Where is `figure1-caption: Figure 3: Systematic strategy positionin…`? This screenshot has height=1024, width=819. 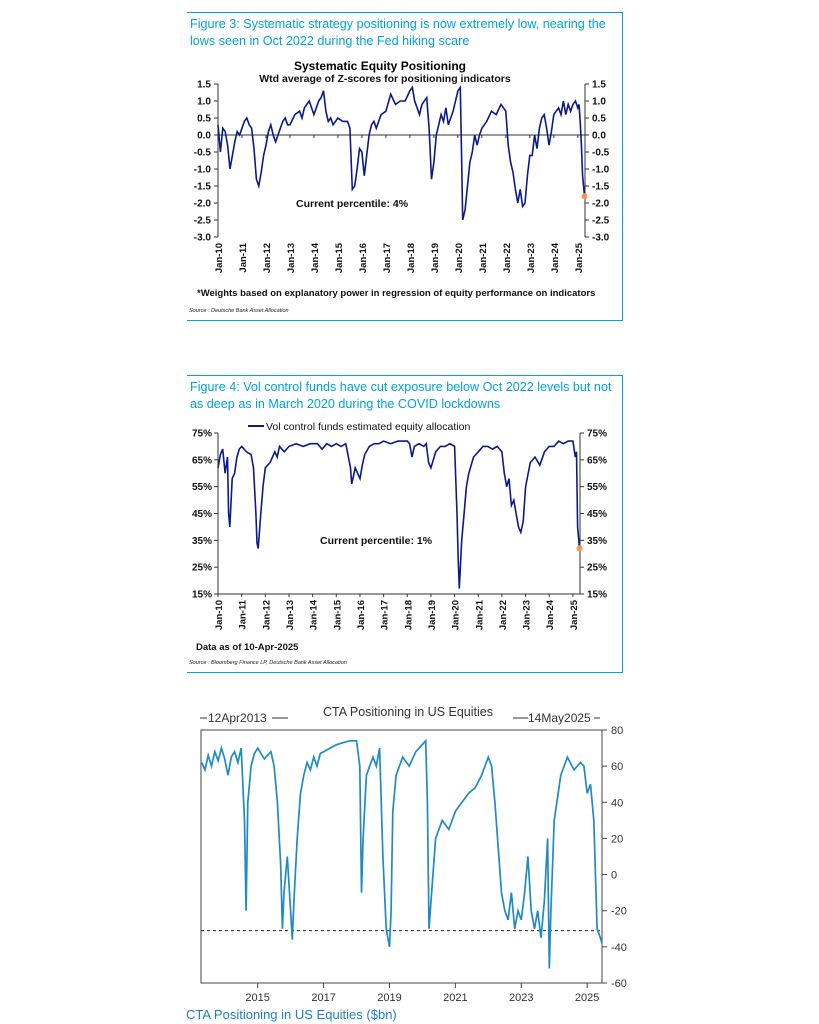
figure1-caption: Figure 3: Systematic strategy positionin… is located at coordinates (398, 32).